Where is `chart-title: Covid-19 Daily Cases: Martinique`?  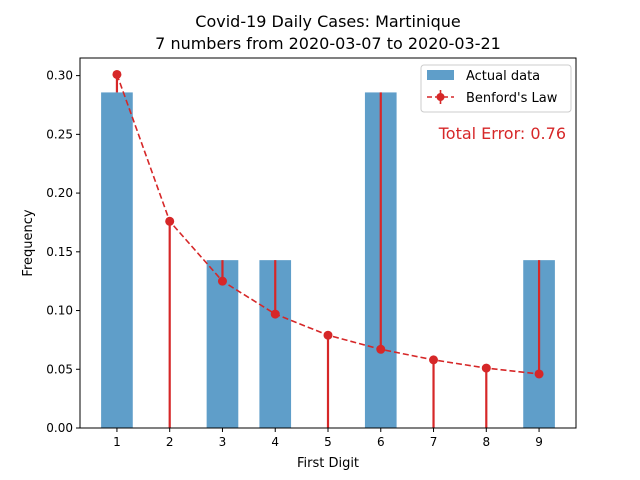
chart-title: Covid-19 Daily Cases: Martinique is located at coordinates (327, 21).